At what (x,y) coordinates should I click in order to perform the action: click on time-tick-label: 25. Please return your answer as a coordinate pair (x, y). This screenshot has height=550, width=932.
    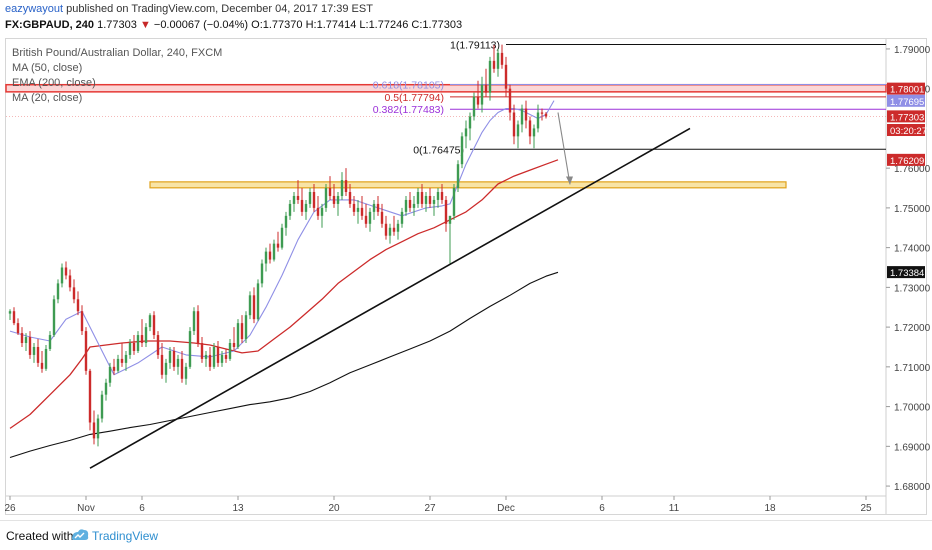
    Looking at the image, I should click on (866, 508).